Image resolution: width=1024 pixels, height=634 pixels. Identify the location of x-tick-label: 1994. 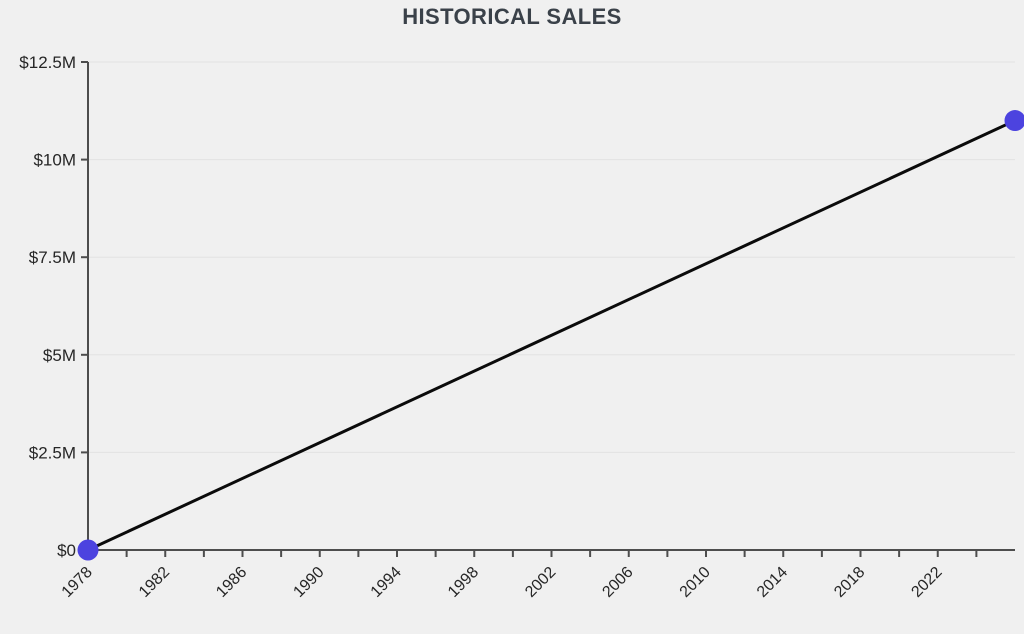
(386, 582).